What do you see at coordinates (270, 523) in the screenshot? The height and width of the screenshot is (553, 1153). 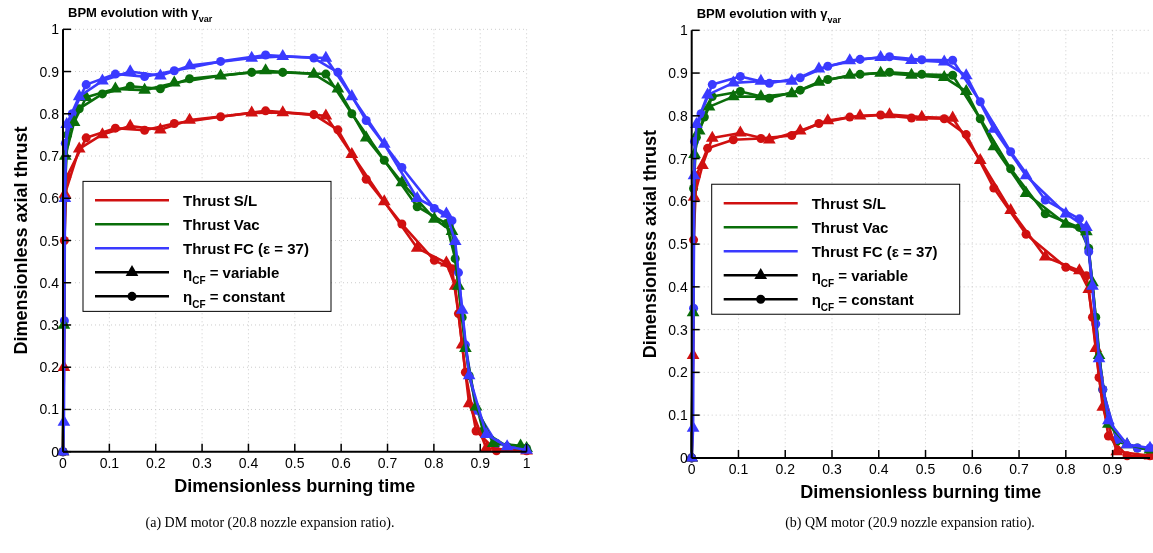 I see `text: (a) DM motor (20.8 nozzle expansion ratio).` at bounding box center [270, 523].